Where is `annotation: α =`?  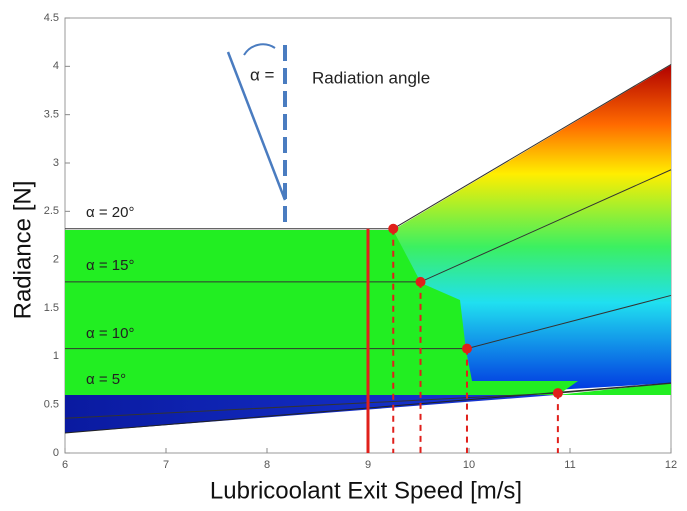
annotation: α = is located at coordinates (262, 74).